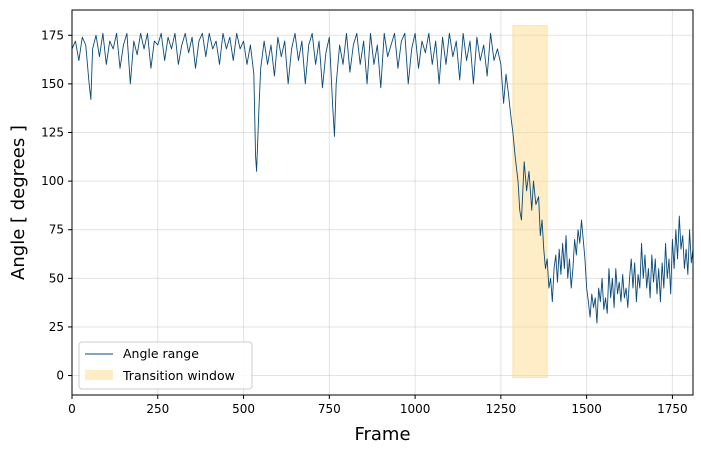 This screenshot has height=454, width=701. I want to click on x-axis-title: Frame, so click(382, 434).